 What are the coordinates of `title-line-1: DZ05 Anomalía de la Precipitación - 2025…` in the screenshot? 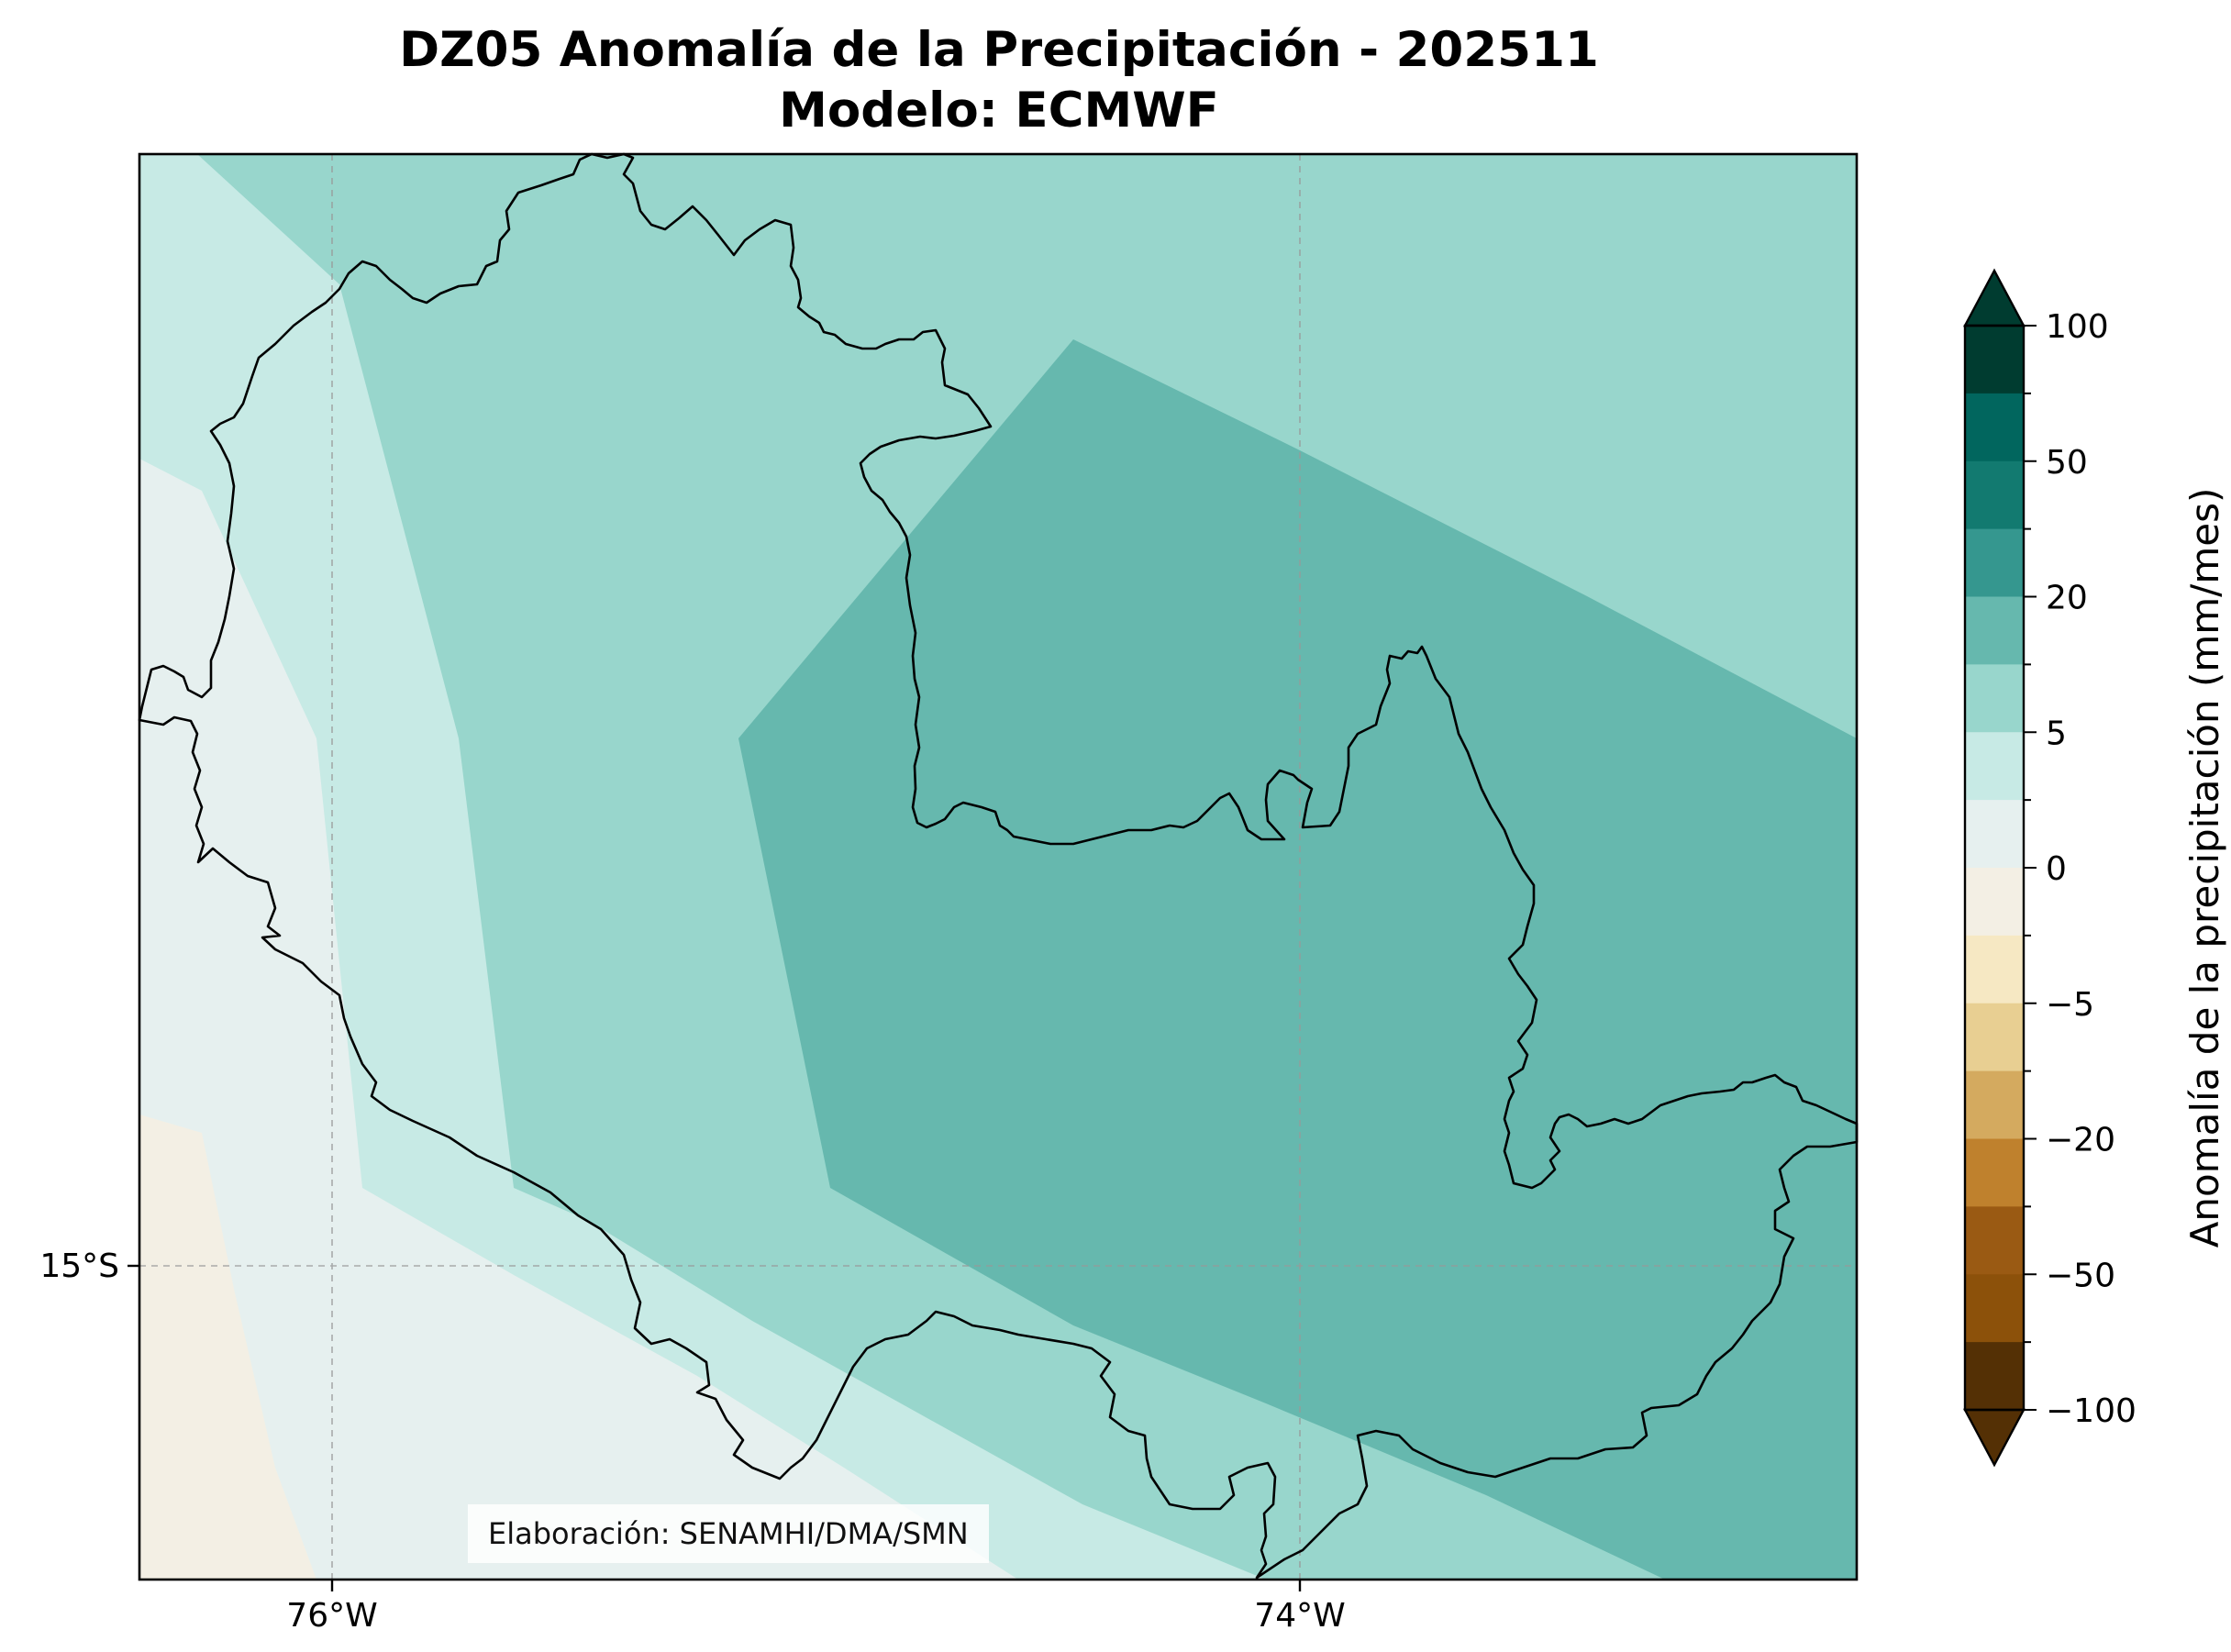 It's located at (999, 50).